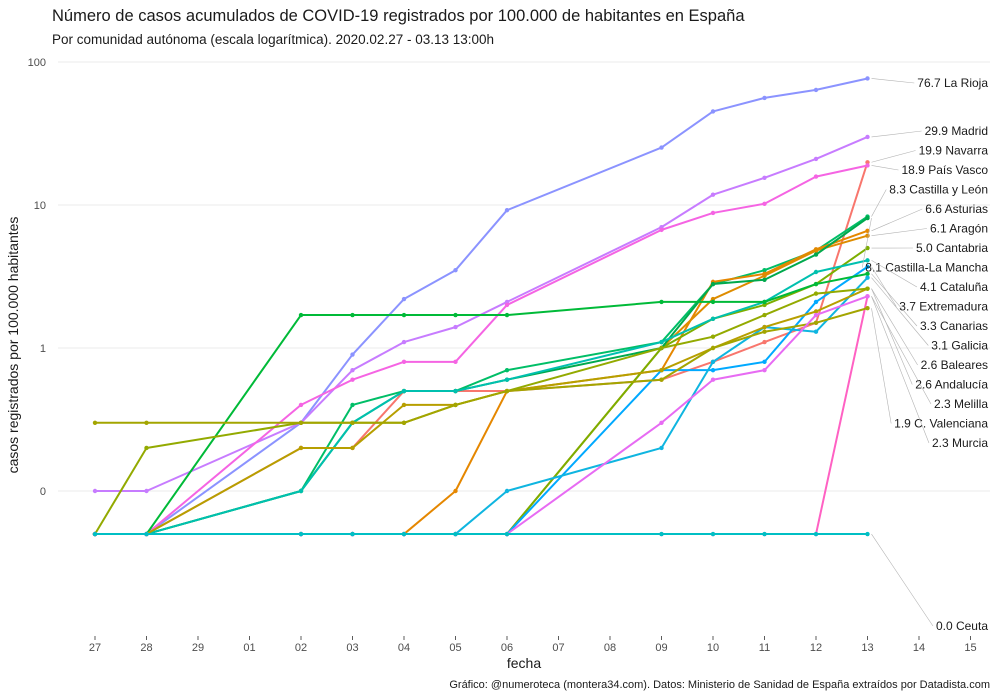 The width and height of the screenshot is (1000, 700). What do you see at coordinates (954, 326) in the screenshot?
I see `series-label: 3.3 Canarias` at bounding box center [954, 326].